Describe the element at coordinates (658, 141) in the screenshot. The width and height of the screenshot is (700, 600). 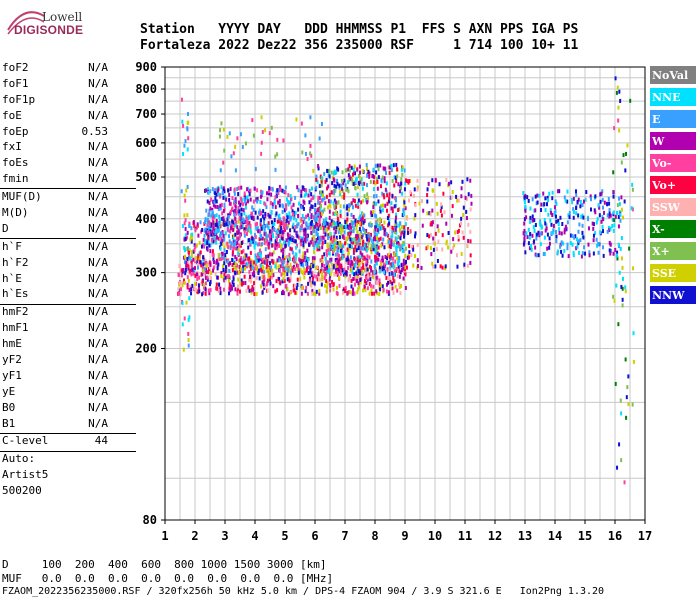
I see `legend-label: W` at that location.